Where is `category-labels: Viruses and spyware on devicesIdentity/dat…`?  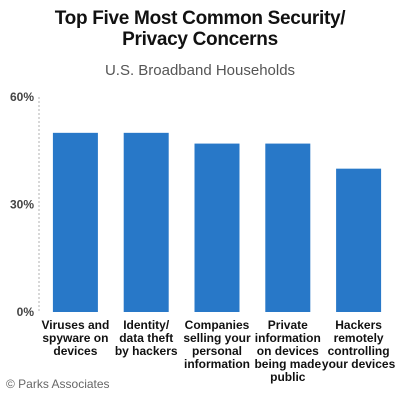
category-labels: Viruses and spyware on devicesIdentity/dat… is located at coordinates (218, 351).